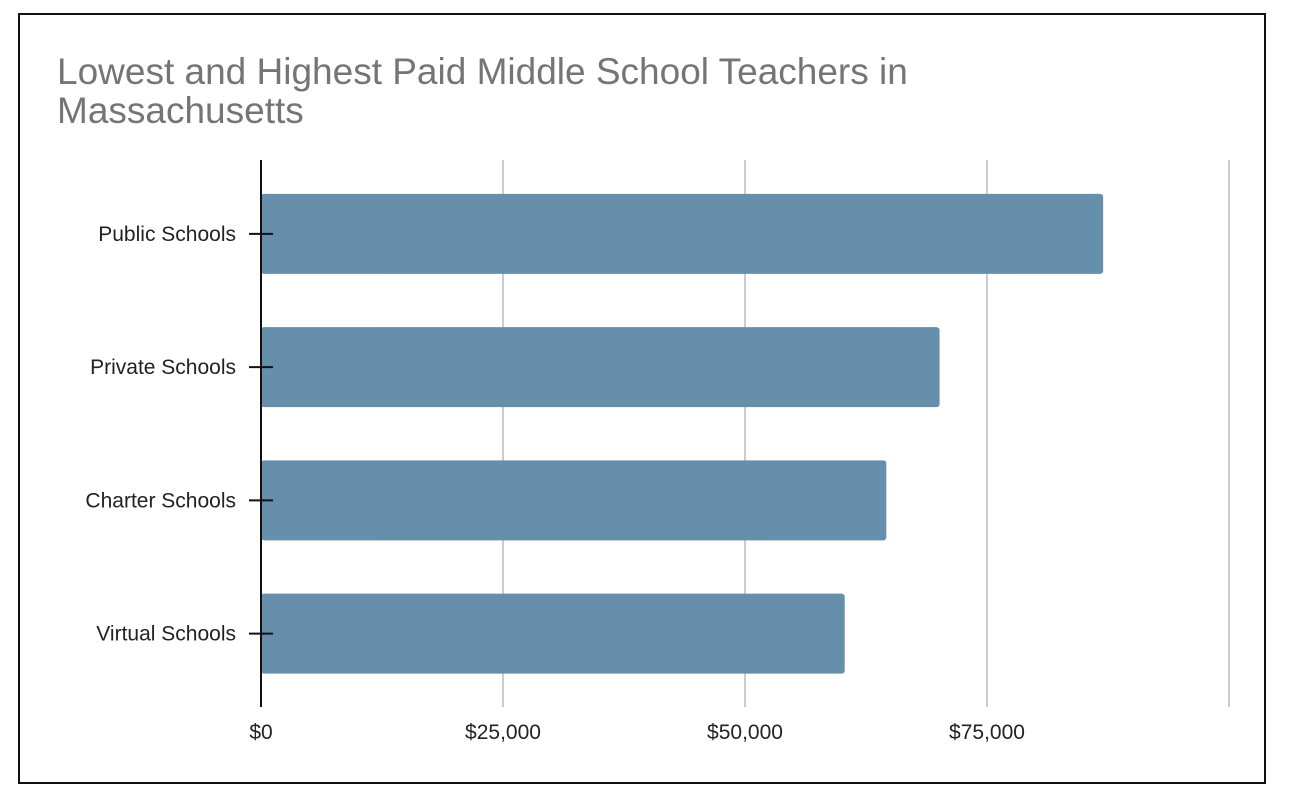  Describe the element at coordinates (745, 732) in the screenshot. I see `x-tick-label: $50,000` at that location.